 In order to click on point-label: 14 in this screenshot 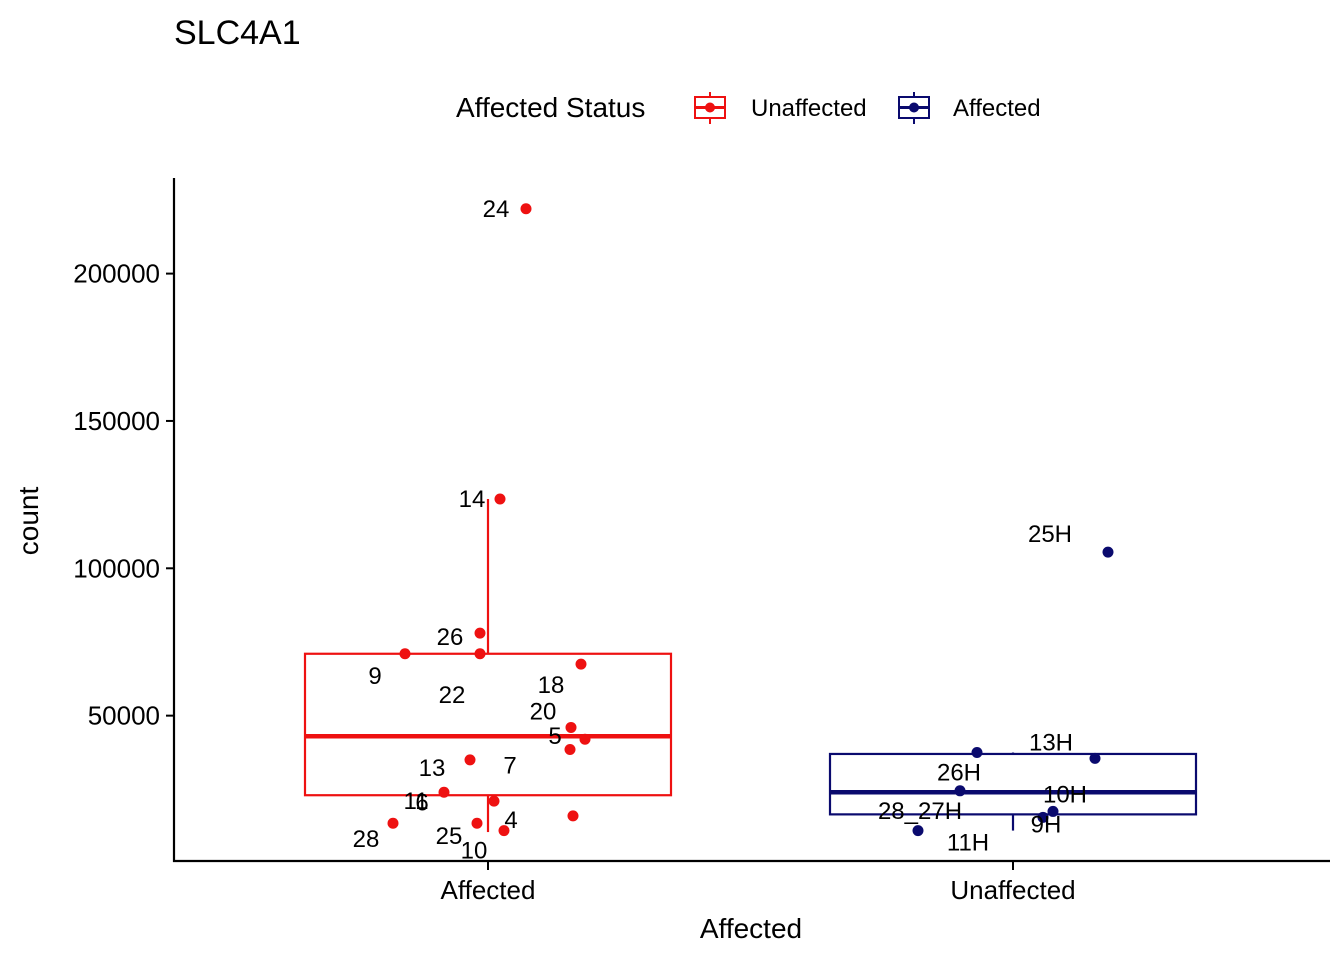, I will do `click(472, 499)`.